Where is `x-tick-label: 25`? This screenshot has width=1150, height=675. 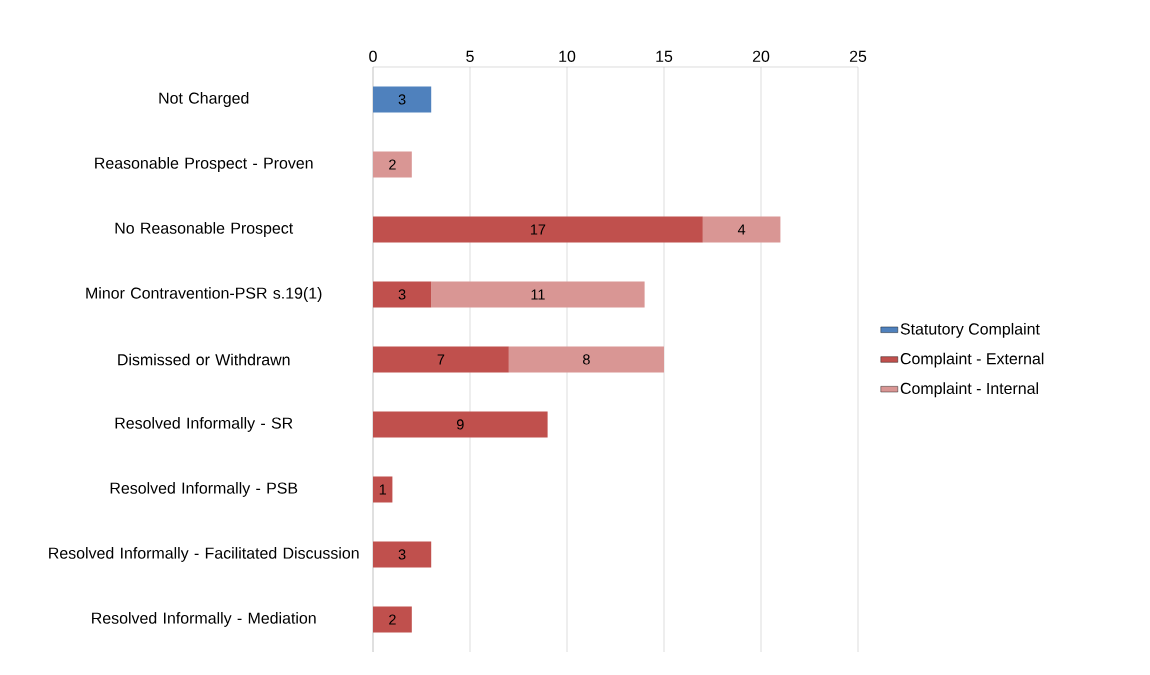
x-tick-label: 25 is located at coordinates (858, 56).